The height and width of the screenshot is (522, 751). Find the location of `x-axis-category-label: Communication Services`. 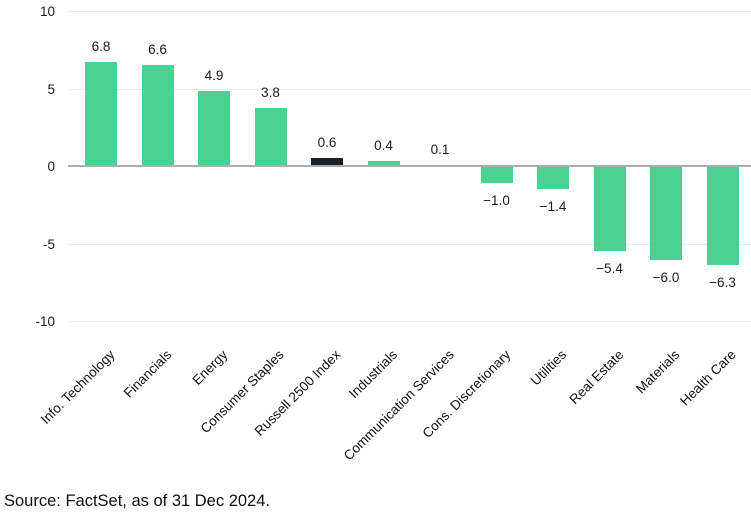

x-axis-category-label: Communication Services is located at coordinates (398, 405).